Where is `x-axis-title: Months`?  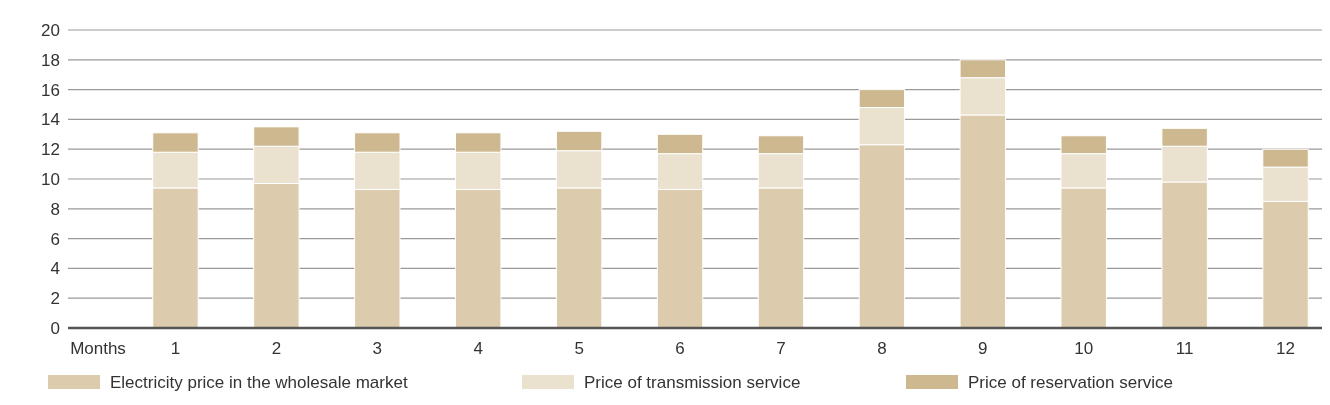 x-axis-title: Months is located at coordinates (98, 348).